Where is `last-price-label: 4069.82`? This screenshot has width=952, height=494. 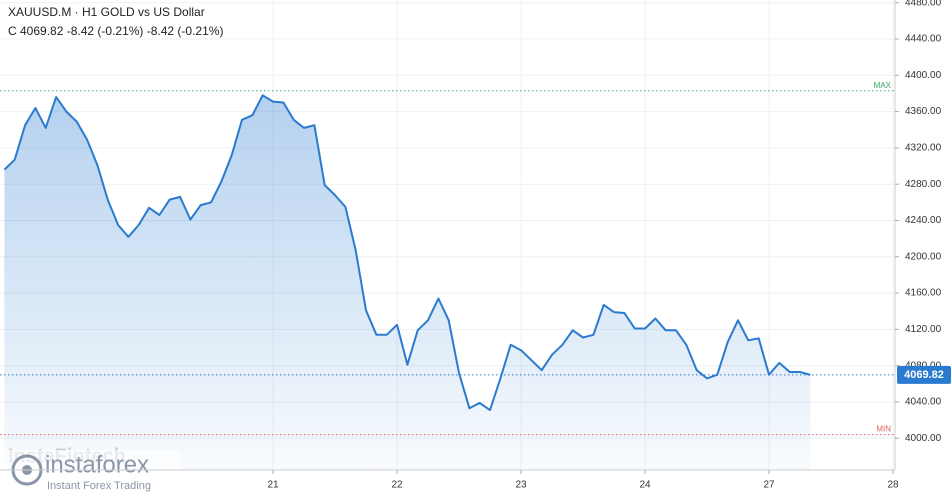 last-price-label: 4069.82 is located at coordinates (924, 375).